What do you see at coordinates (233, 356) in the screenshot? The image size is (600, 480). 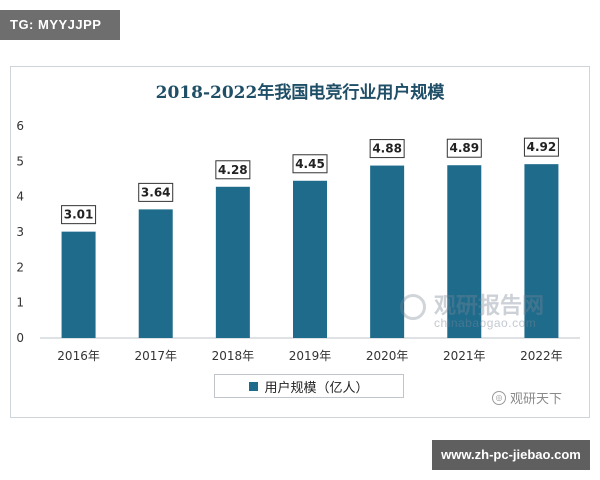 I see `x-tick-label: 2018年` at bounding box center [233, 356].